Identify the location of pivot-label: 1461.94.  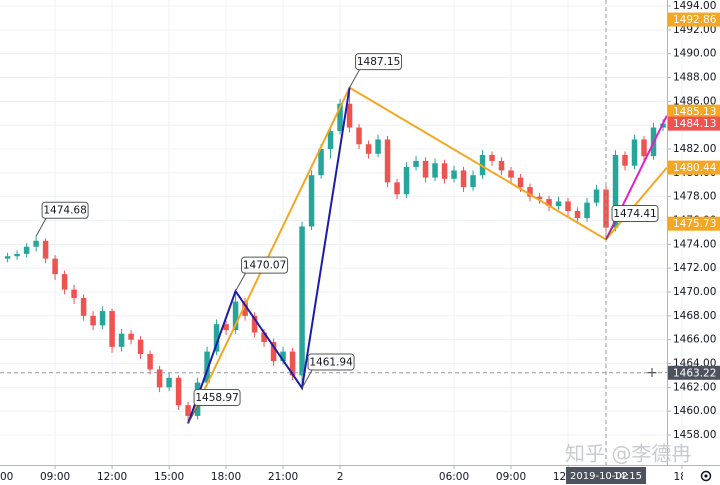
(331, 363).